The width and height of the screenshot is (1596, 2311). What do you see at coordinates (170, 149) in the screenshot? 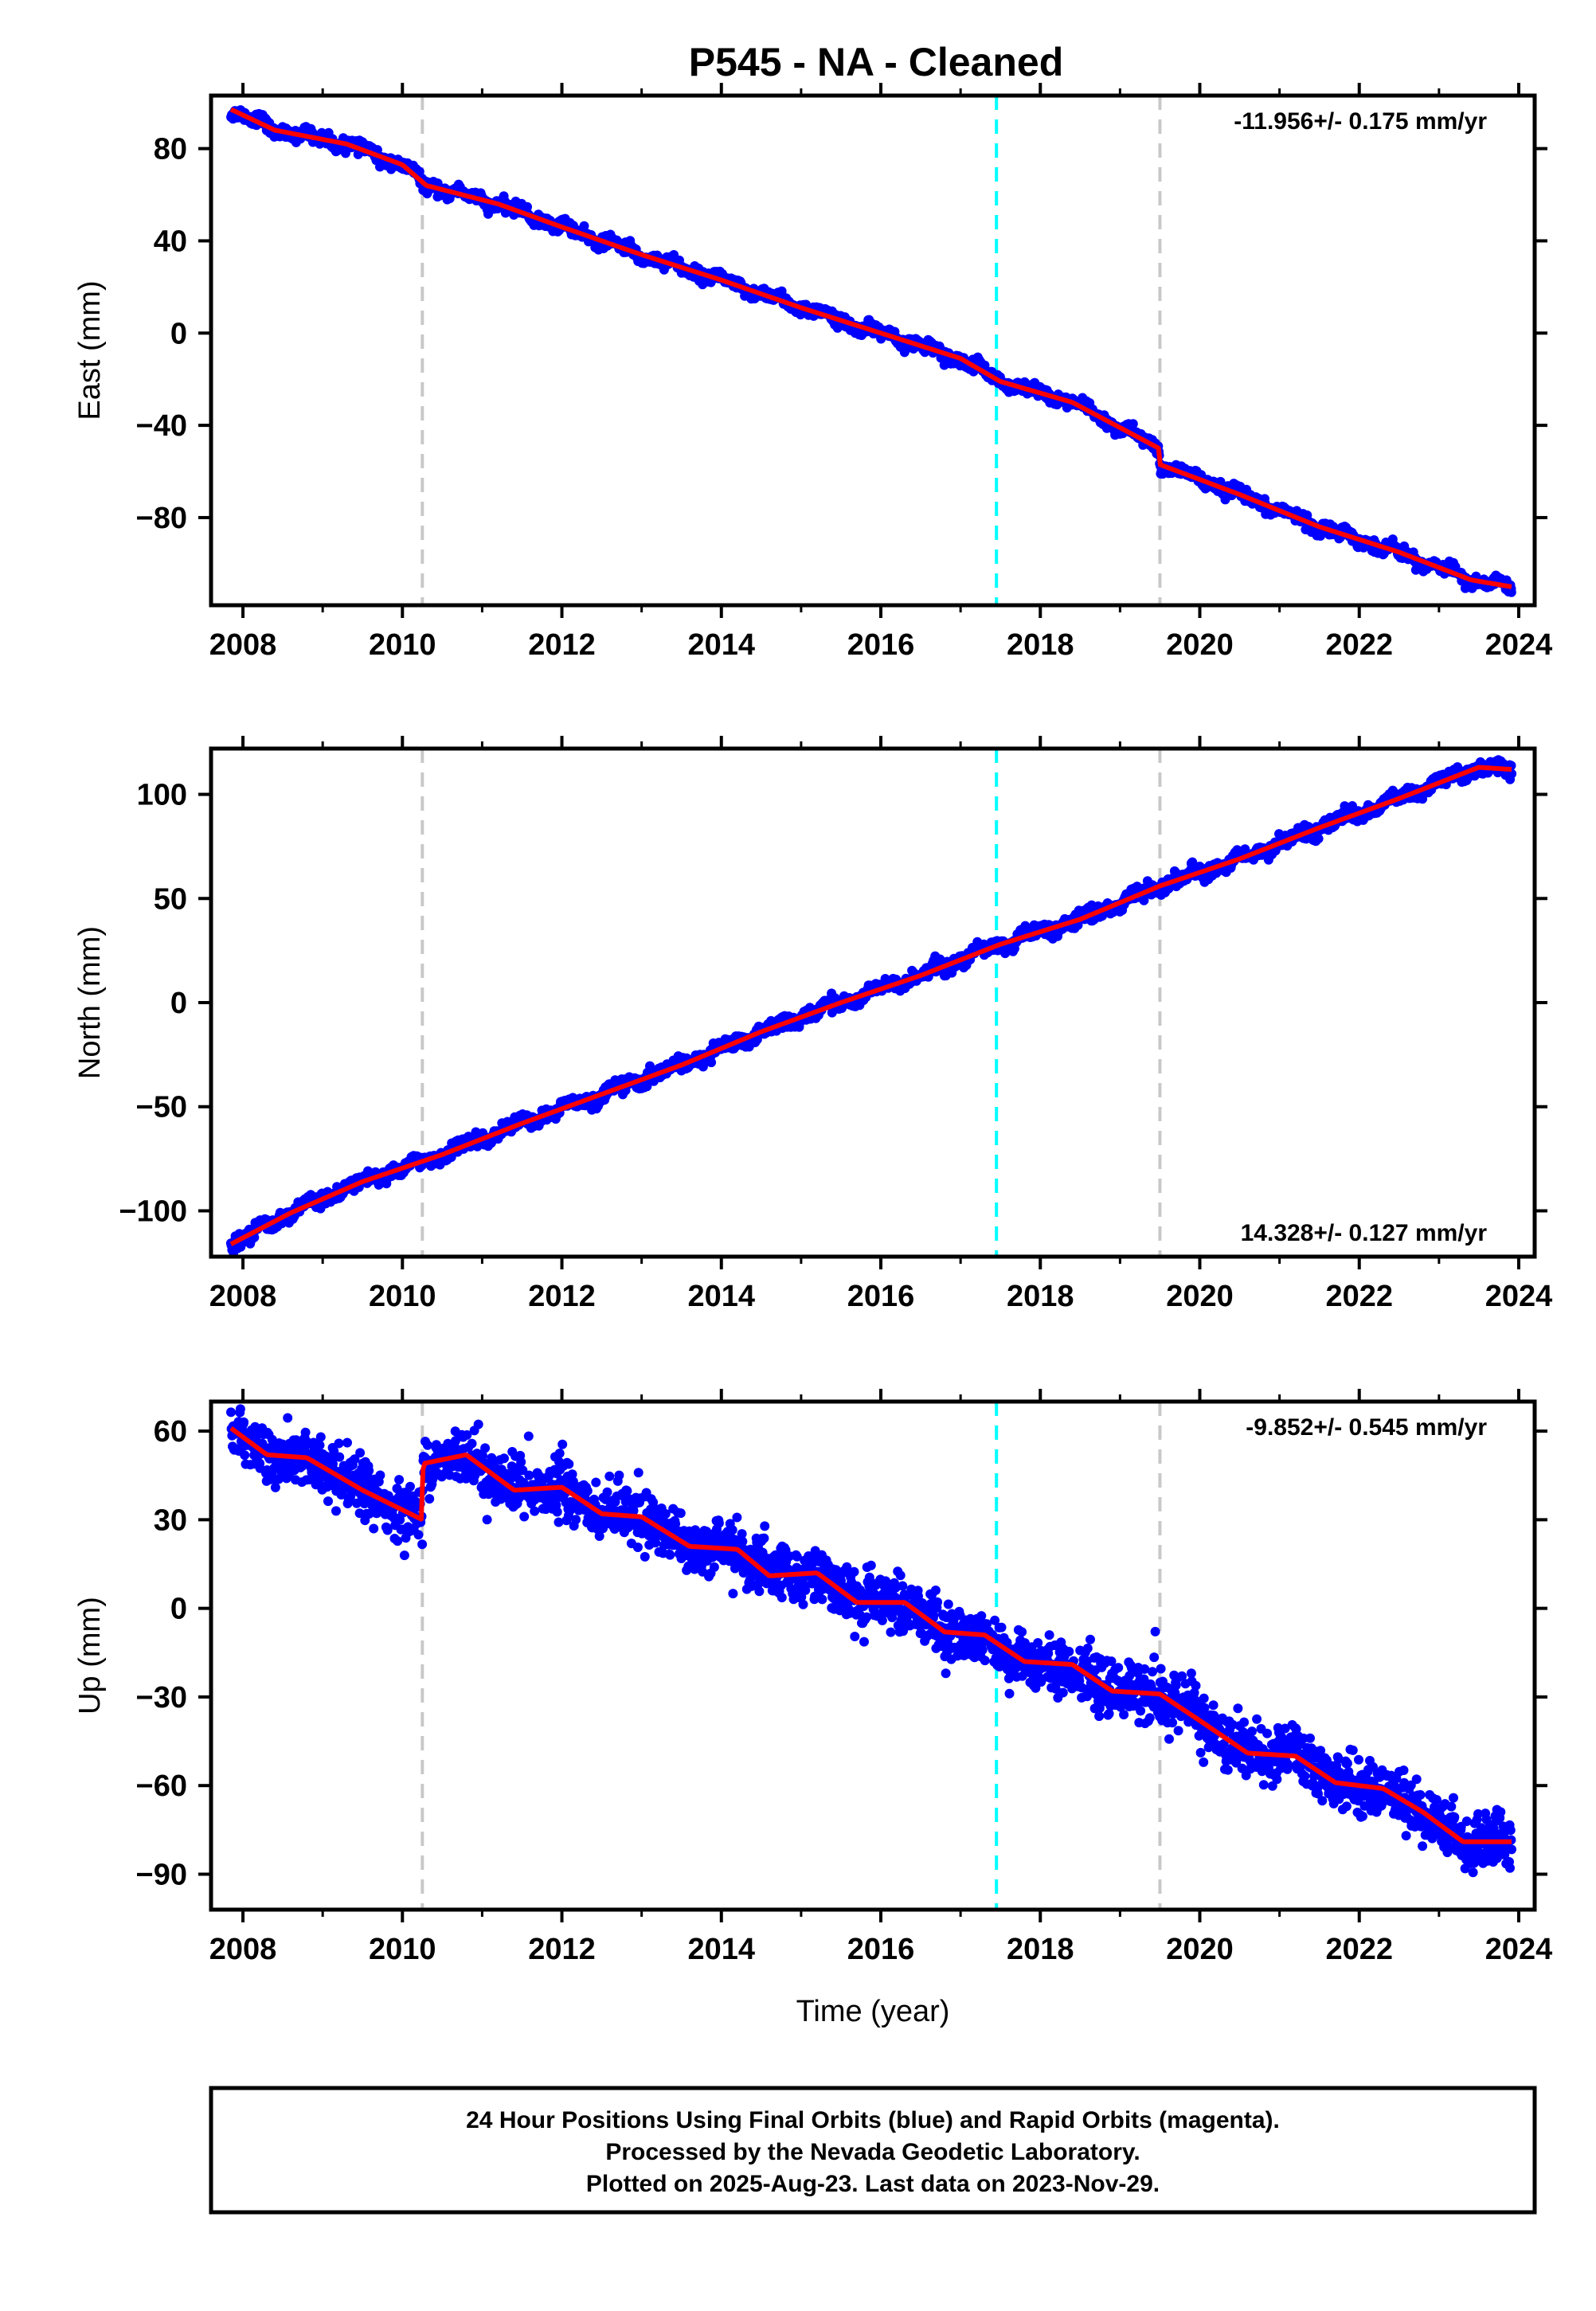
I see `east-ytick-label: 80` at bounding box center [170, 149].